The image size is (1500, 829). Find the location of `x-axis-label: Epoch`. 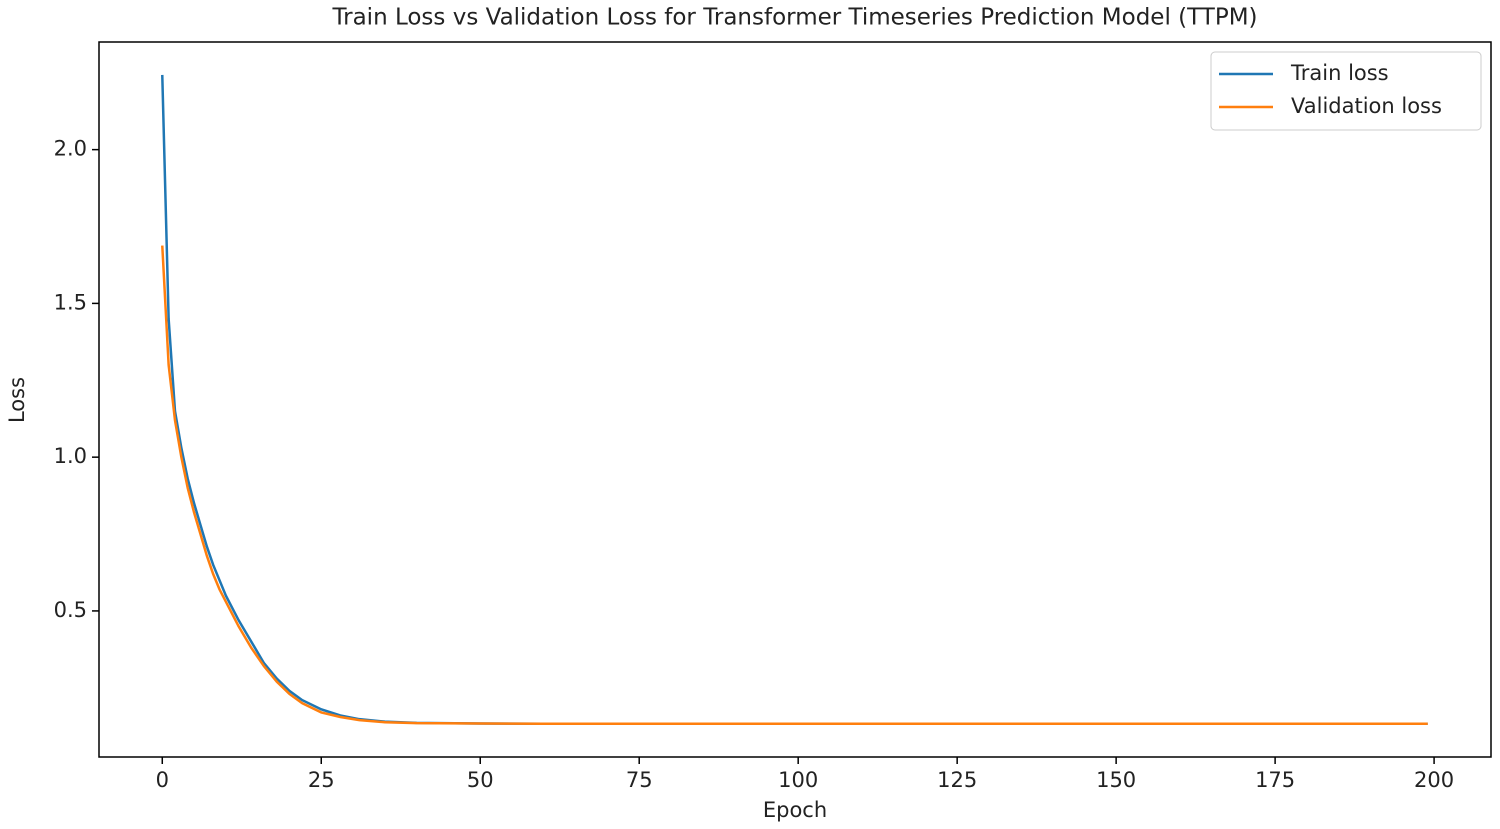

x-axis-label: Epoch is located at coordinates (795, 810).